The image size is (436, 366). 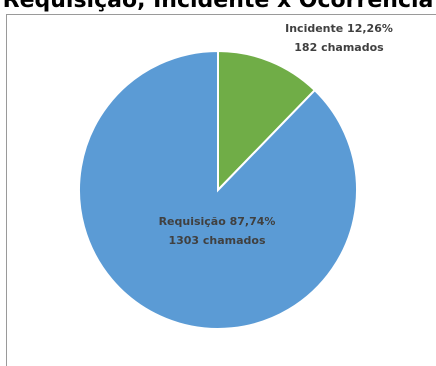 What do you see at coordinates (339, 28) in the screenshot?
I see `slice-label-incidente: Incidente 12,26%` at bounding box center [339, 28].